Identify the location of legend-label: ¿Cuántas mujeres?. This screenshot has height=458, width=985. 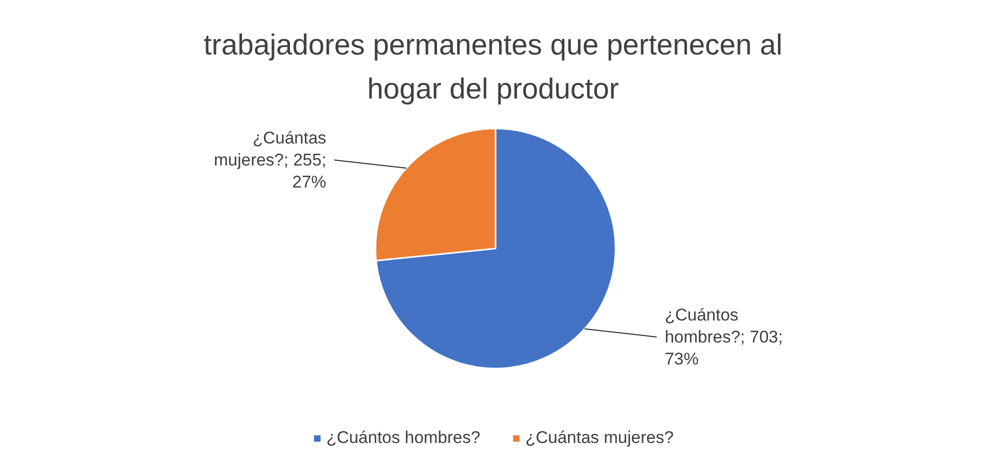
(599, 438).